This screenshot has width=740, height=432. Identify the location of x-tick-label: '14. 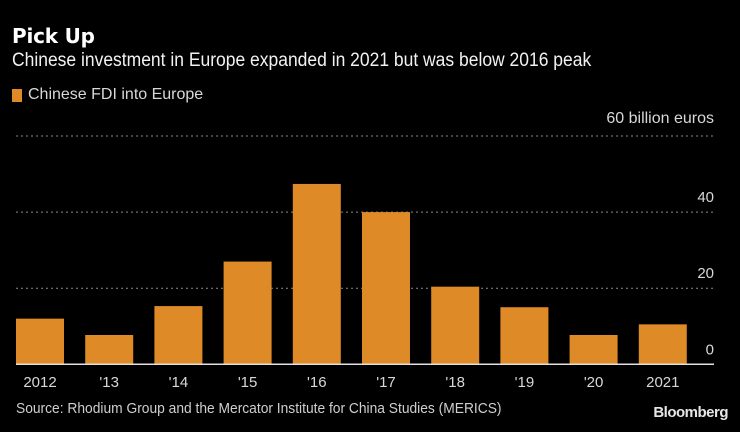
(179, 382).